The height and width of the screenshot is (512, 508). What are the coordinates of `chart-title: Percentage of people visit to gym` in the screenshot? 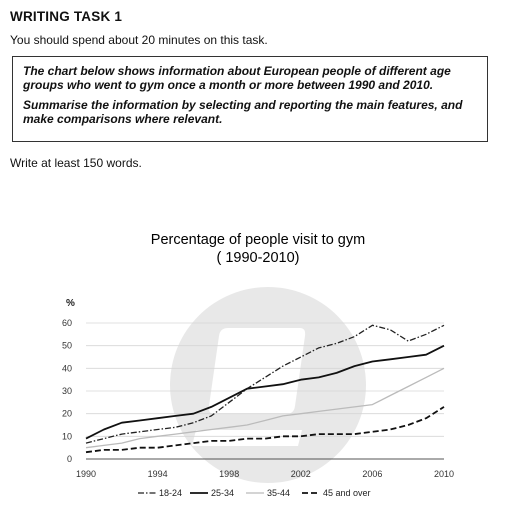 It's located at (258, 240).